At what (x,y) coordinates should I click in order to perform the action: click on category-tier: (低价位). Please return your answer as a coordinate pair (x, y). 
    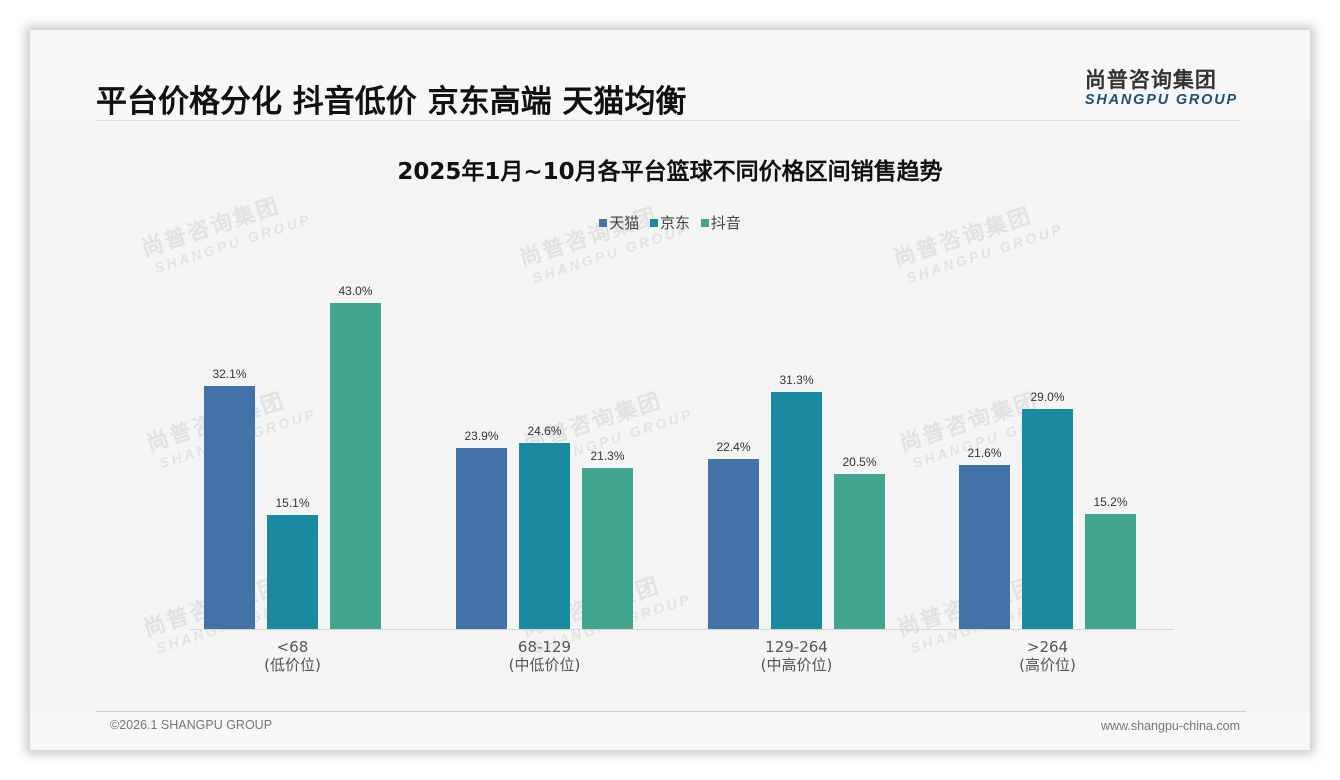
    Looking at the image, I should click on (292, 665).